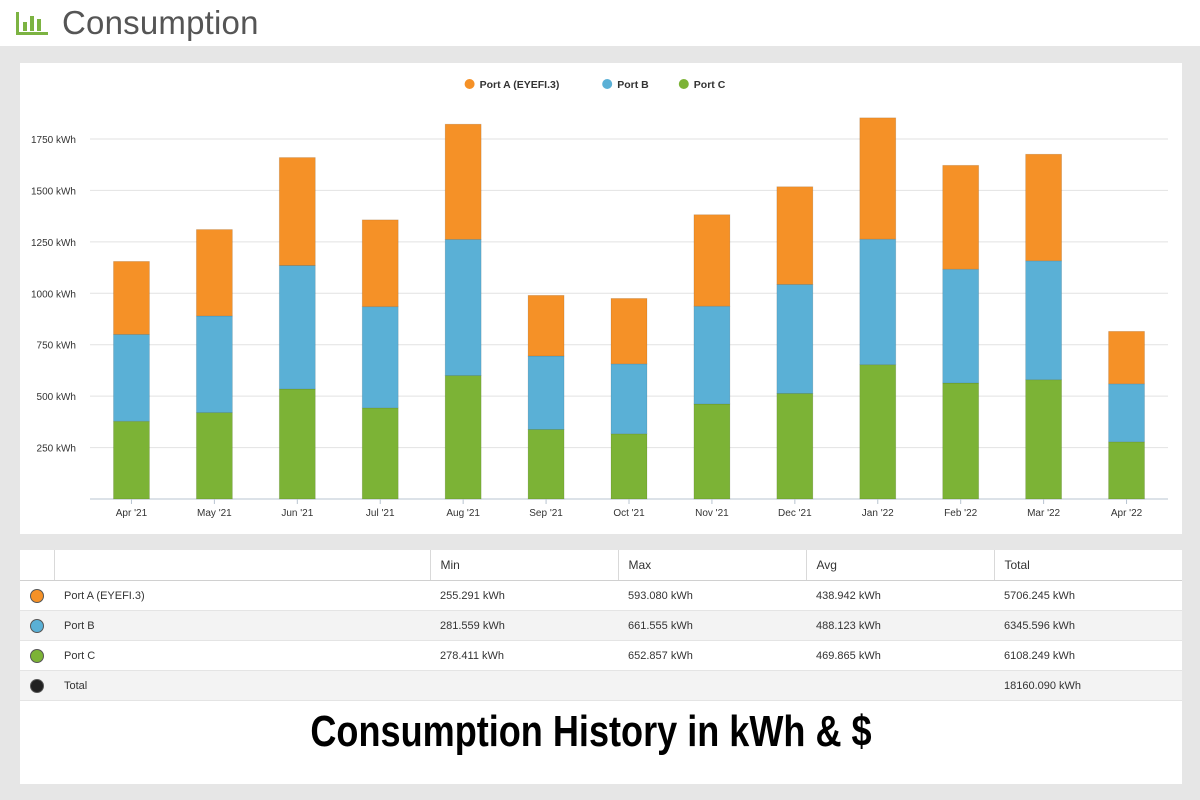 This screenshot has height=800, width=1200. What do you see at coordinates (32, 23) in the screenshot?
I see `bar-chart-icon` at bounding box center [32, 23].